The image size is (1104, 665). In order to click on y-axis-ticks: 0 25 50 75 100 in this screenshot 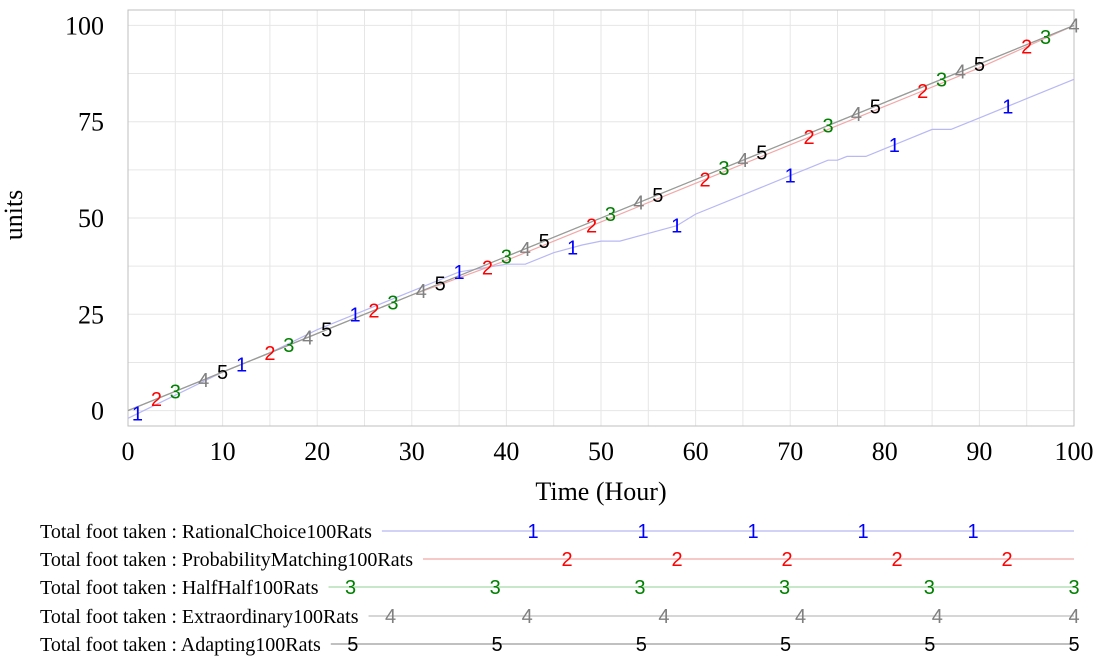, I will do `click(84, 218)`.